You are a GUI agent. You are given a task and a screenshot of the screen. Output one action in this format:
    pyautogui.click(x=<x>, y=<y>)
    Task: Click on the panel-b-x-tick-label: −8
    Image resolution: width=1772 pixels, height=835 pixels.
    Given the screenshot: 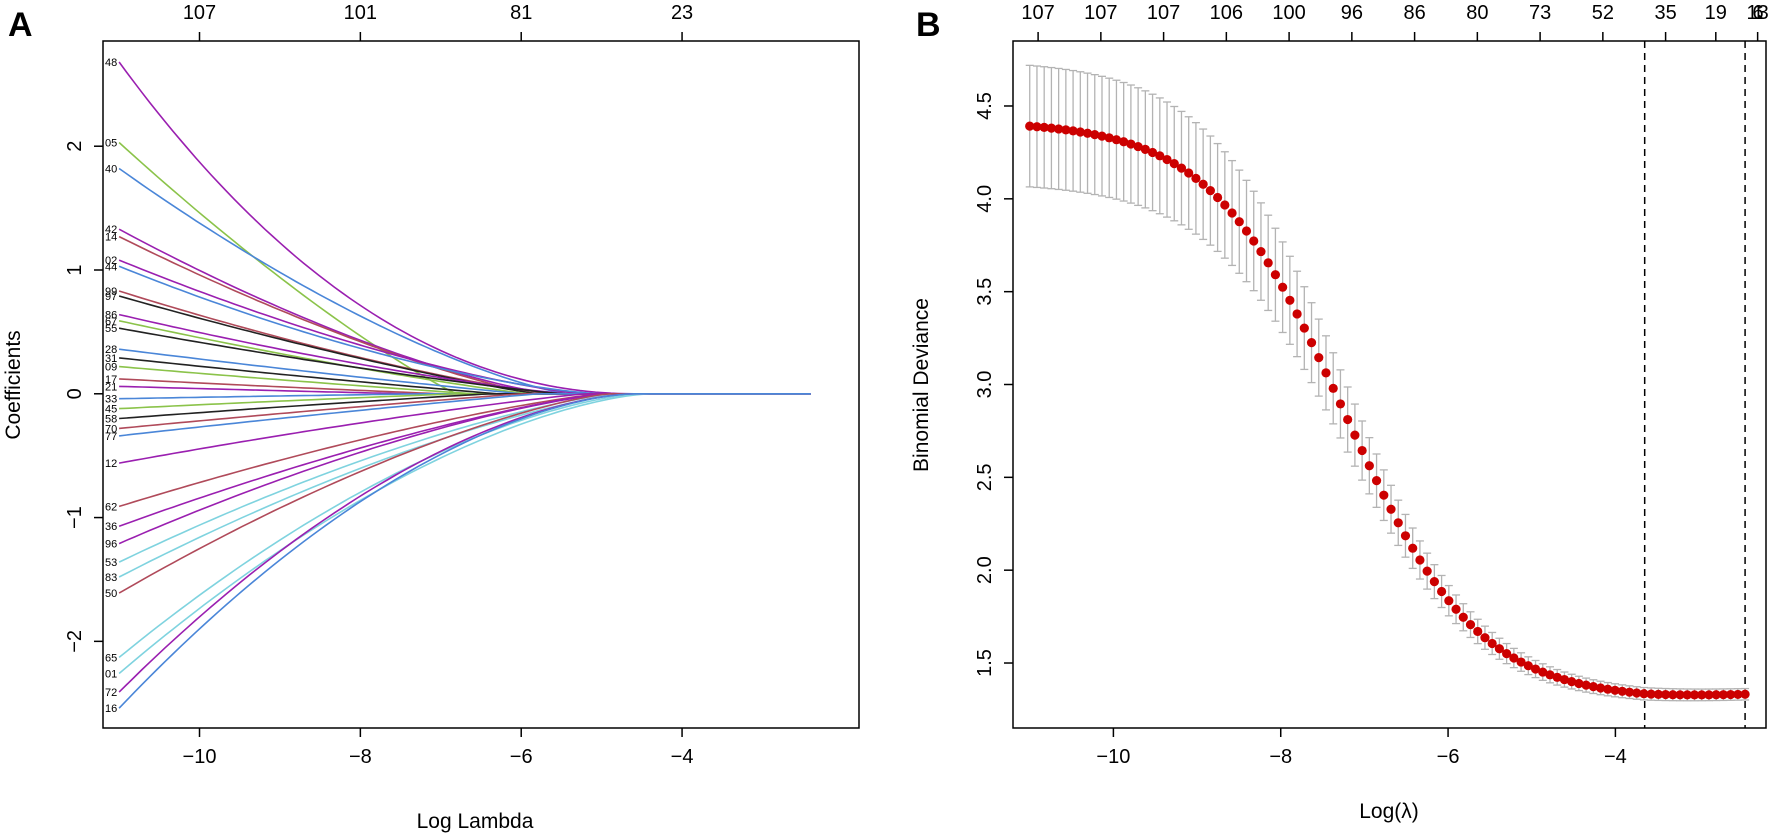 What is the action you would take?
    pyautogui.click(x=1280, y=757)
    